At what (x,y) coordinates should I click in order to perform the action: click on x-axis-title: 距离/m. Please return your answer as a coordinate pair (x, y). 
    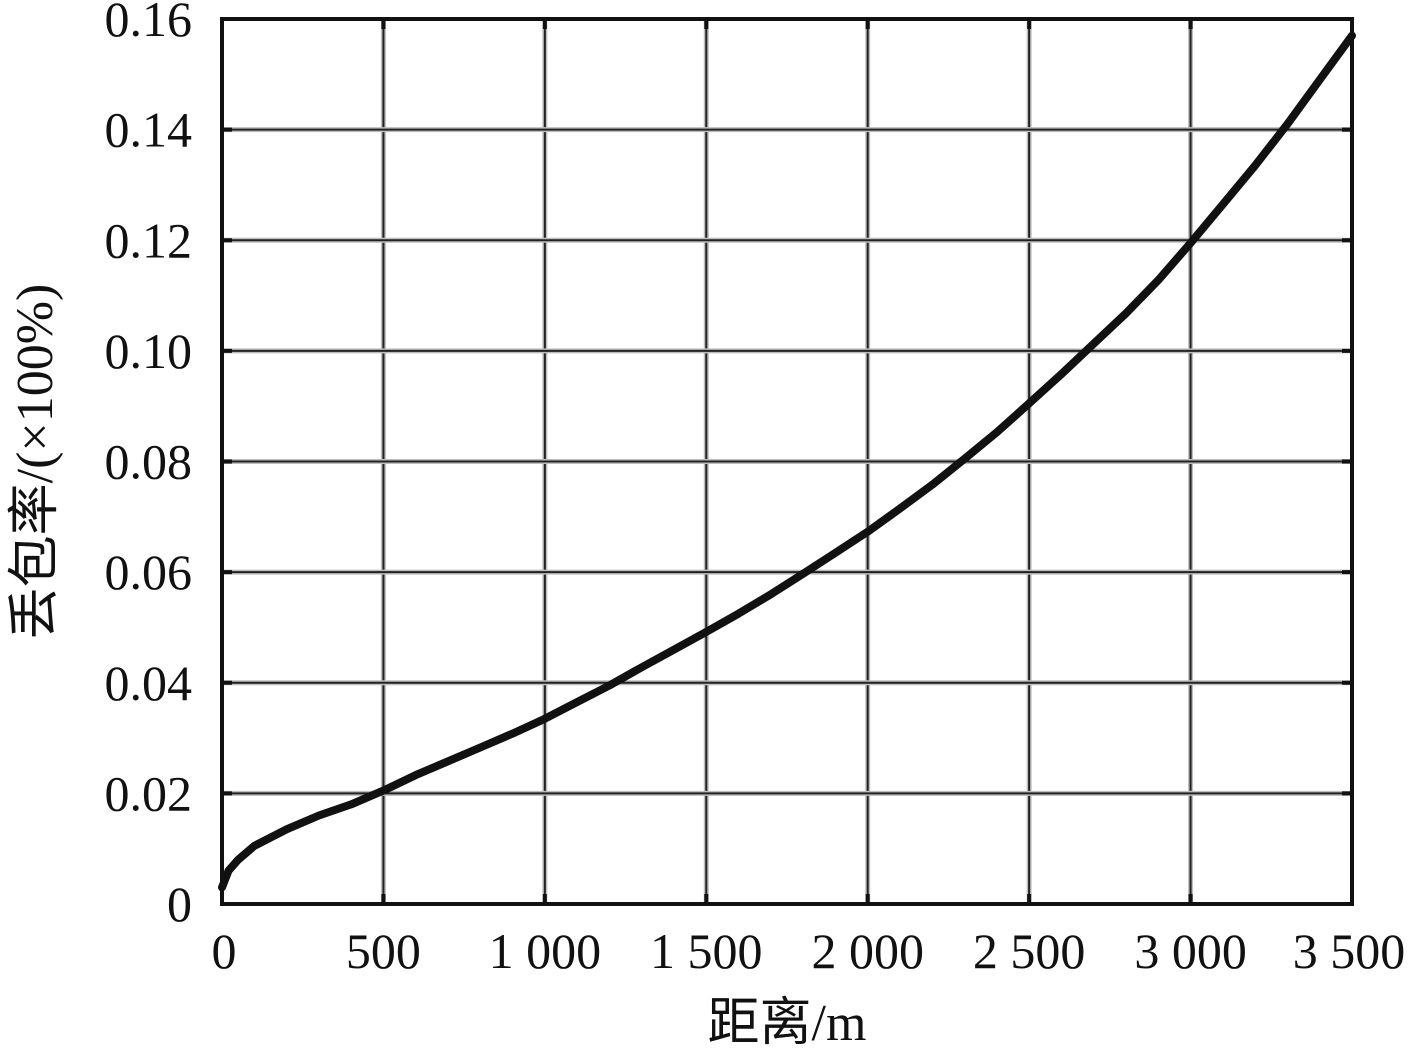
    Looking at the image, I should click on (787, 1022).